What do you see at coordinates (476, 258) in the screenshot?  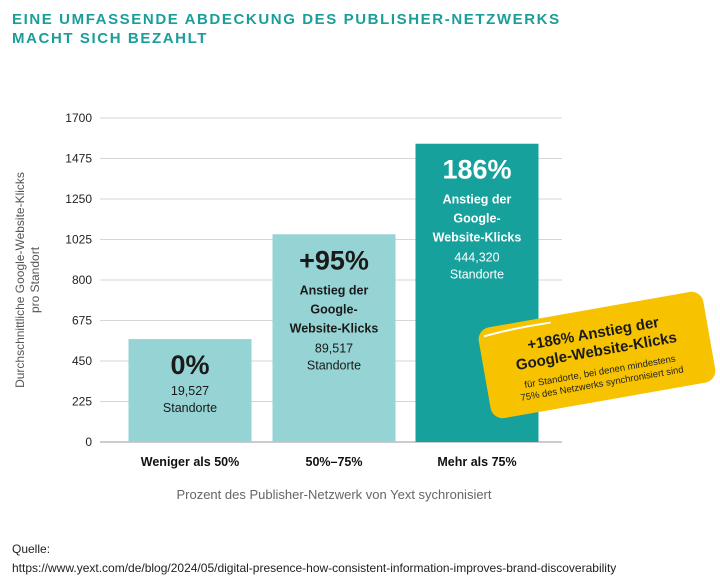 I see `bar-count-label: 444,320` at bounding box center [476, 258].